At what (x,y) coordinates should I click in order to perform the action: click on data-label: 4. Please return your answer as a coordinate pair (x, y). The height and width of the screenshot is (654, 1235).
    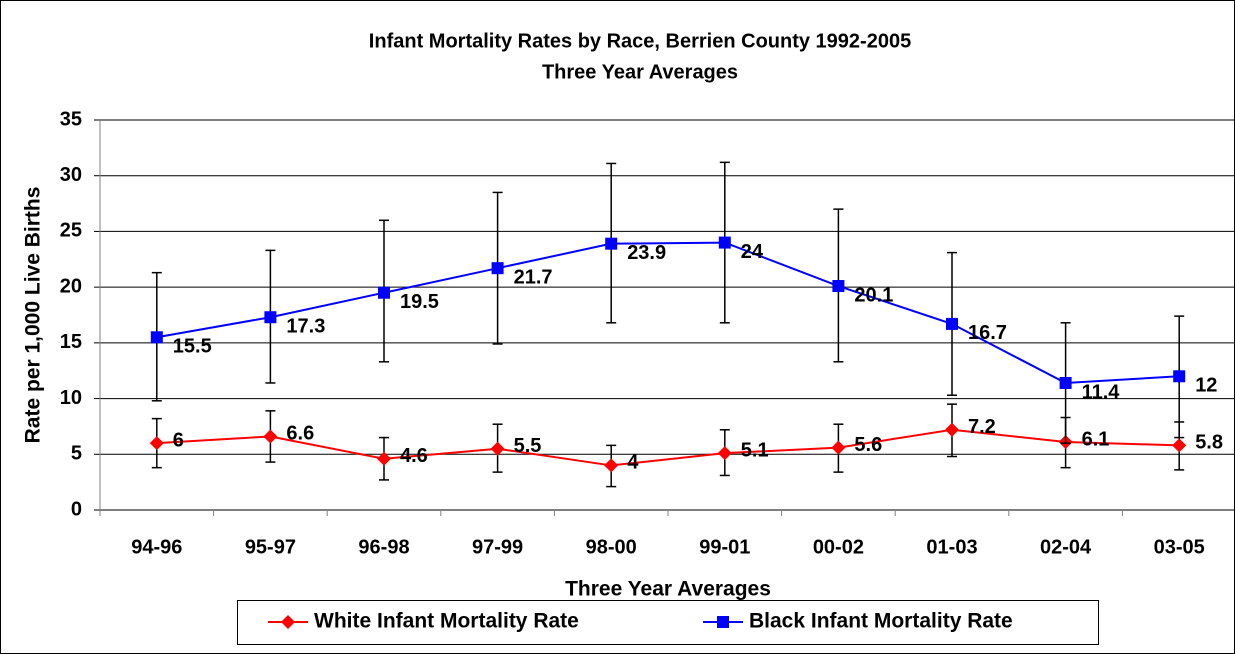
    Looking at the image, I should click on (633, 463).